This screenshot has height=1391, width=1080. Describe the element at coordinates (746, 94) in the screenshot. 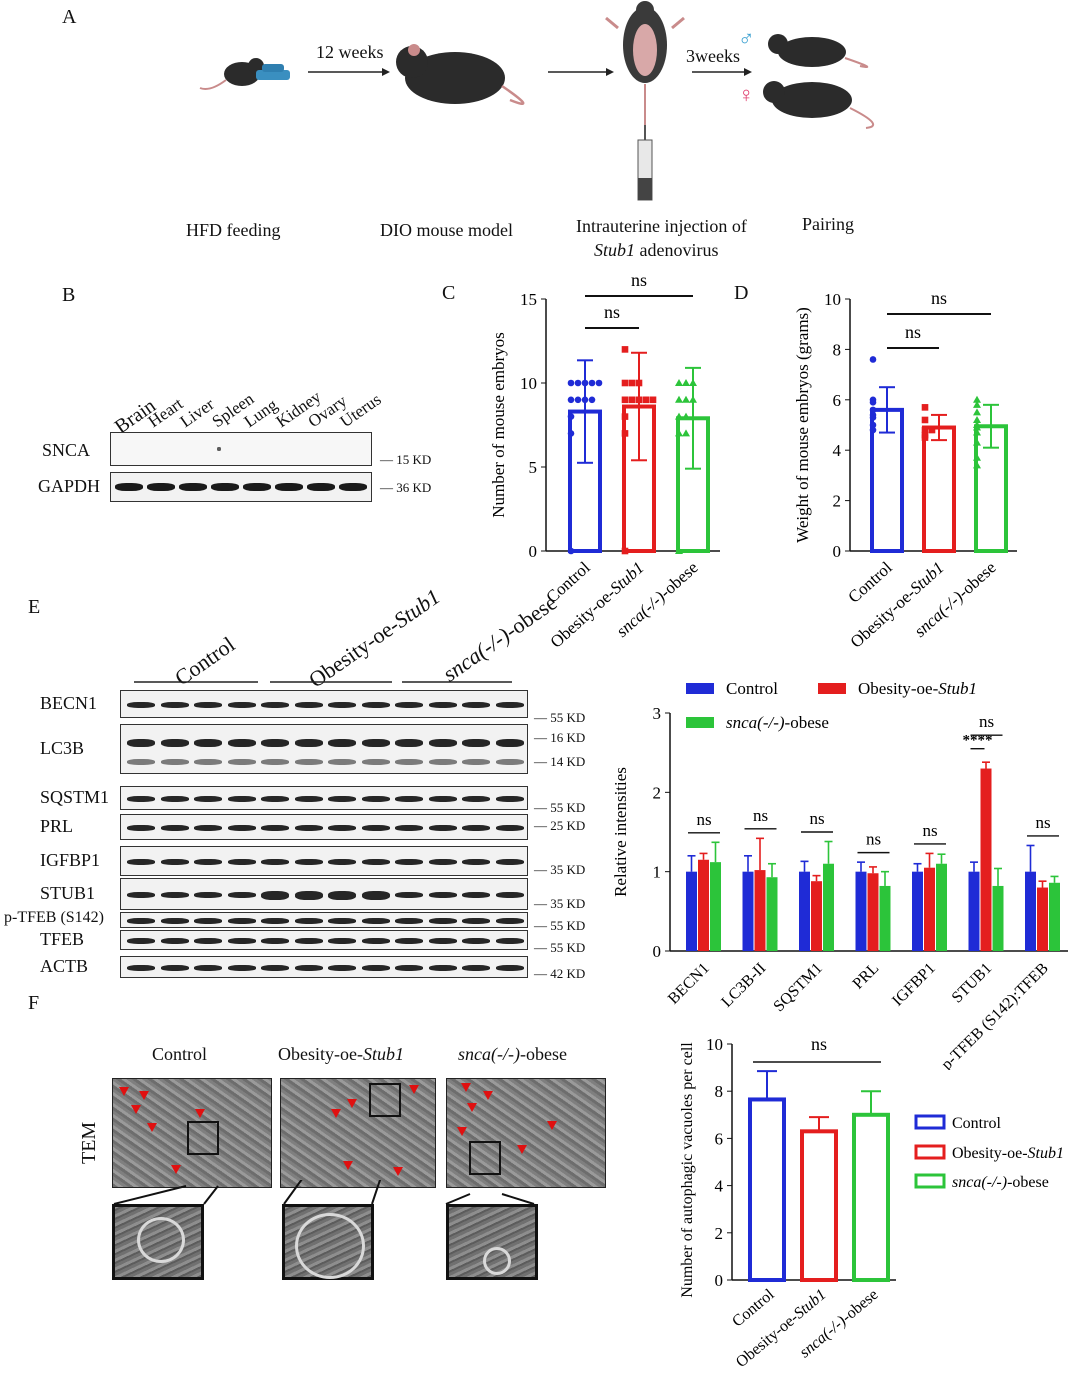

I see `female-symbol-icon: ♀` at that location.